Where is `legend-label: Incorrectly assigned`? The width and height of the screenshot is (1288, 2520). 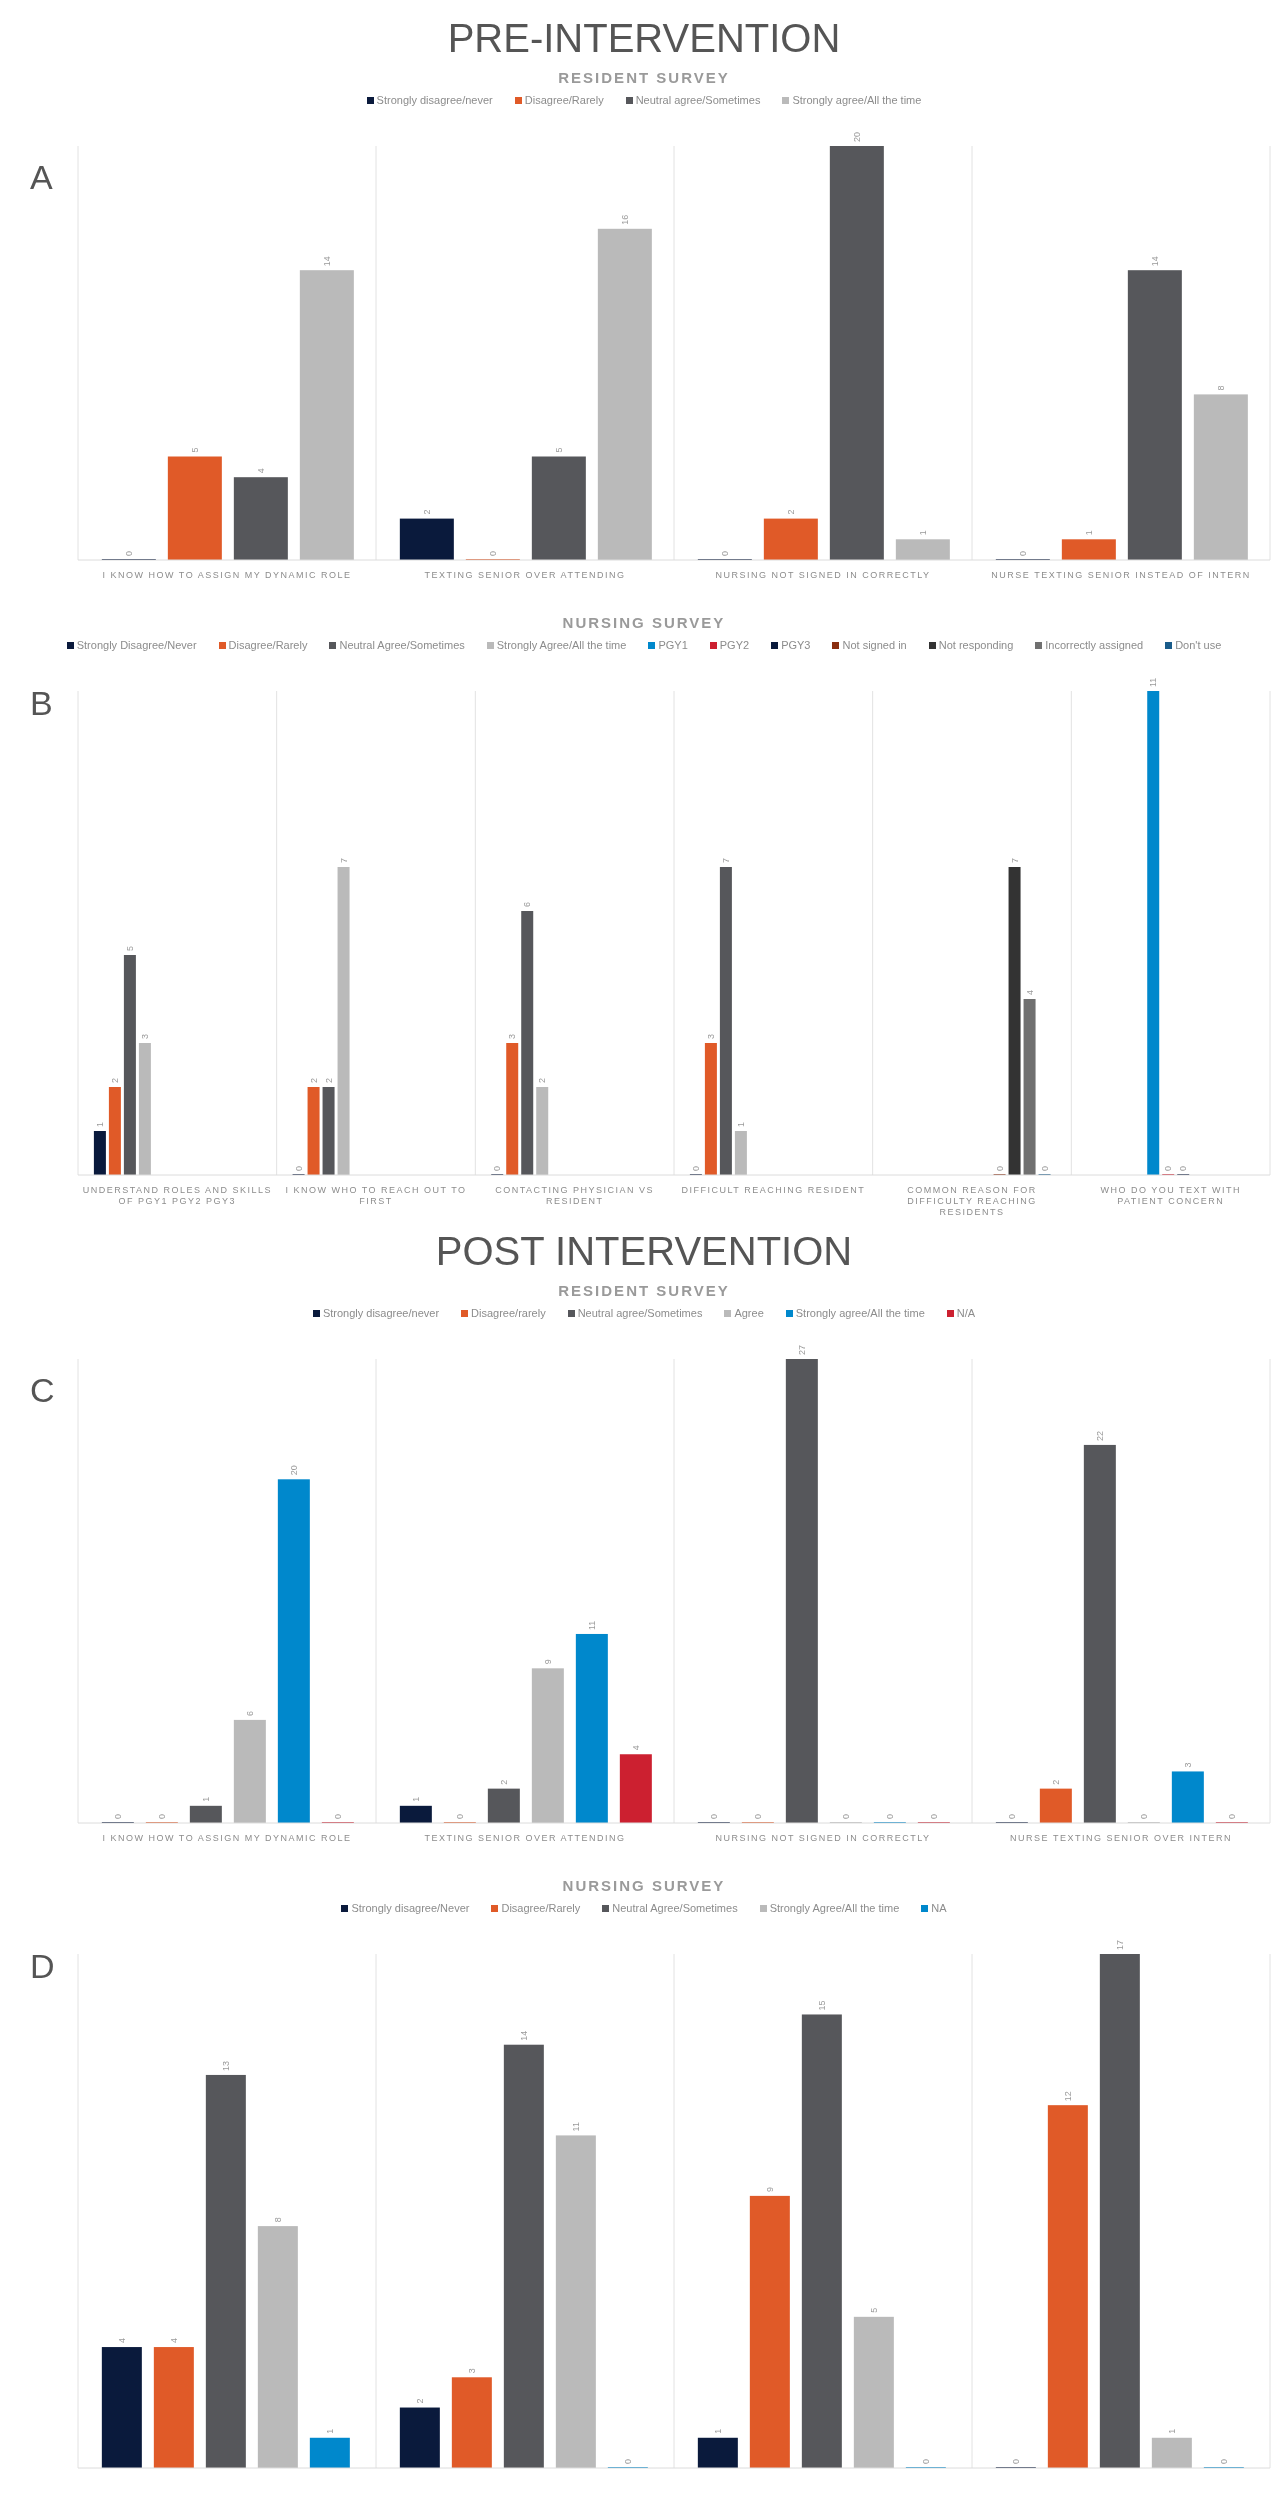 legend-label: Incorrectly assigned is located at coordinates (1094, 645).